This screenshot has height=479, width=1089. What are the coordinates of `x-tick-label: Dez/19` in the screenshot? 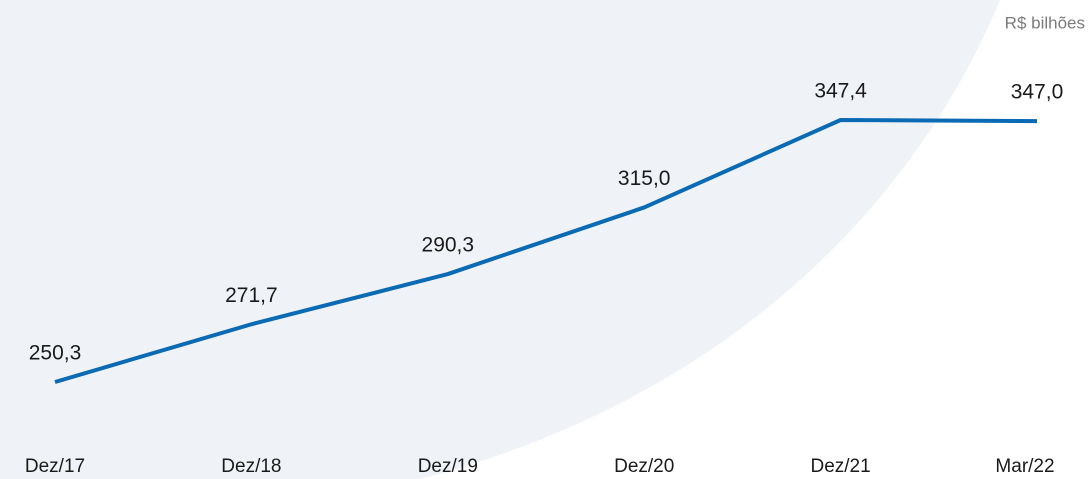 It's located at (448, 466).